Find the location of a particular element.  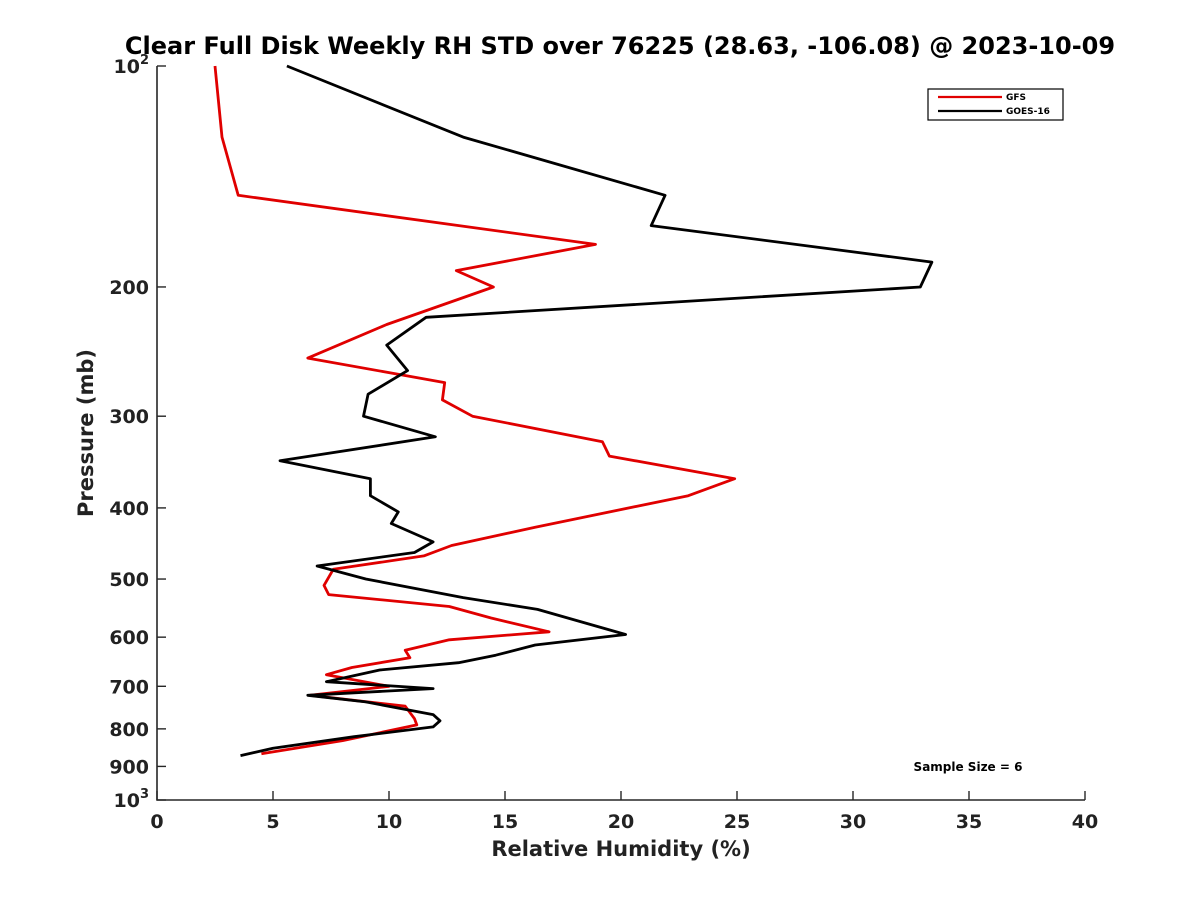

y-axis-label: Pressure (mb) is located at coordinates (86, 433).